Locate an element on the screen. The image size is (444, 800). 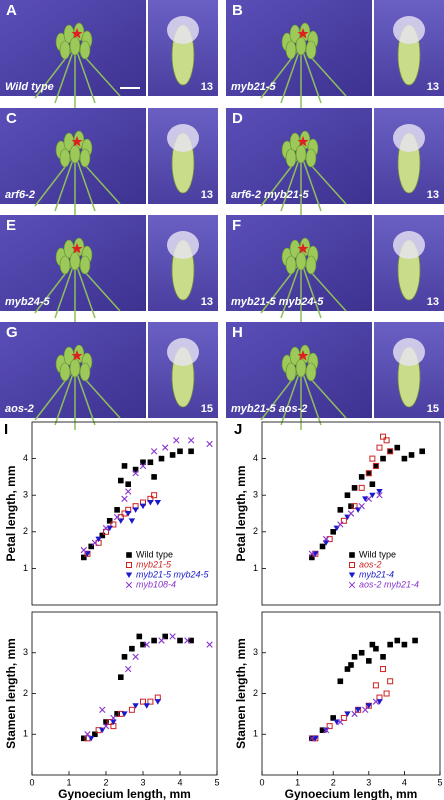
legend-label: myb21-5 myb24-5 is located at coordinates (173, 574).